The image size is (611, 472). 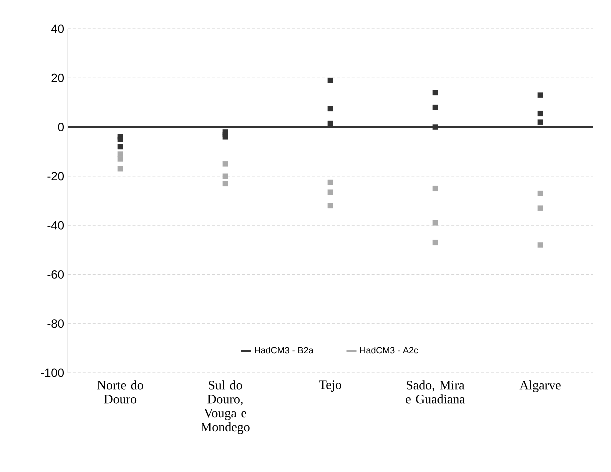 I want to click on y-tick-label: 20, so click(x=58, y=78).